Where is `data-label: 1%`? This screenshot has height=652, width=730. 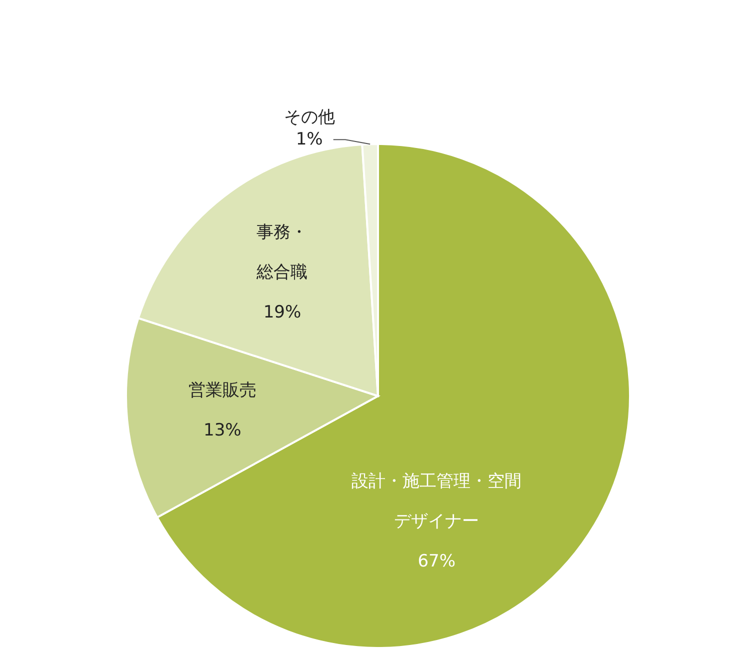
data-label: 1% is located at coordinates (309, 140).